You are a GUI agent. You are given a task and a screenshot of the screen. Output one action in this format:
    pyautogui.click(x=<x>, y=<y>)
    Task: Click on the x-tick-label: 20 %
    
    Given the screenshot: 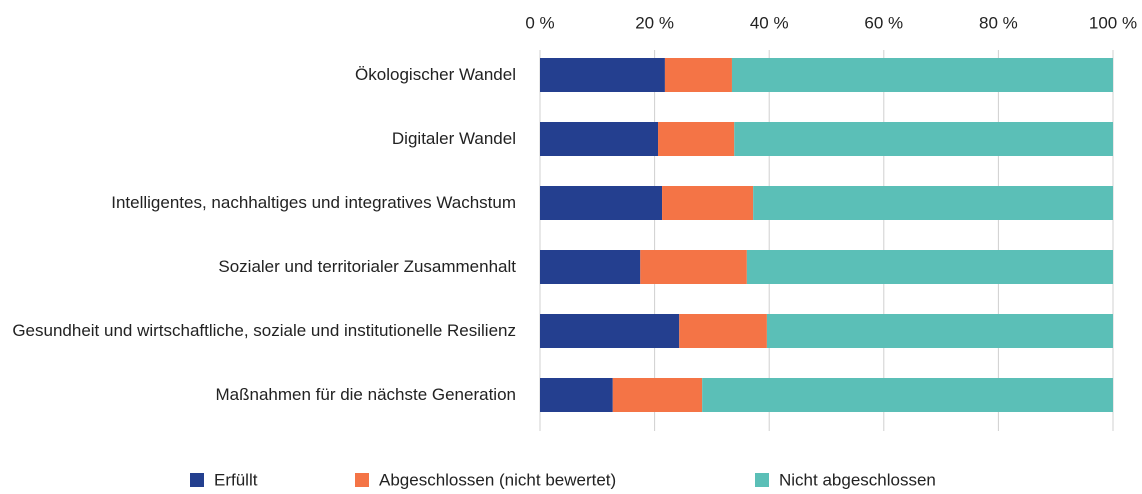 What is the action you would take?
    pyautogui.click(x=654, y=22)
    